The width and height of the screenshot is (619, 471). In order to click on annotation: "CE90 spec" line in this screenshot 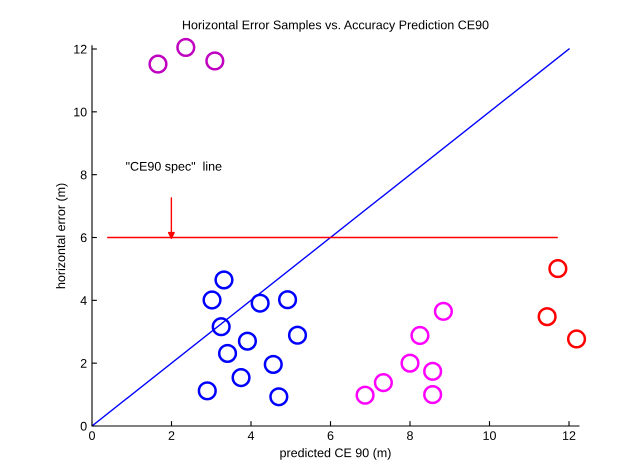, I will do `click(174, 168)`.